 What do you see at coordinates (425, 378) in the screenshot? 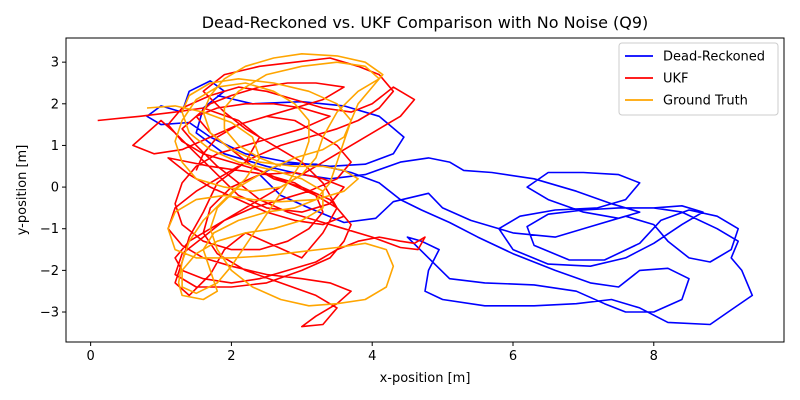
I see `x-axis-label: x-position [m]` at bounding box center [425, 378].